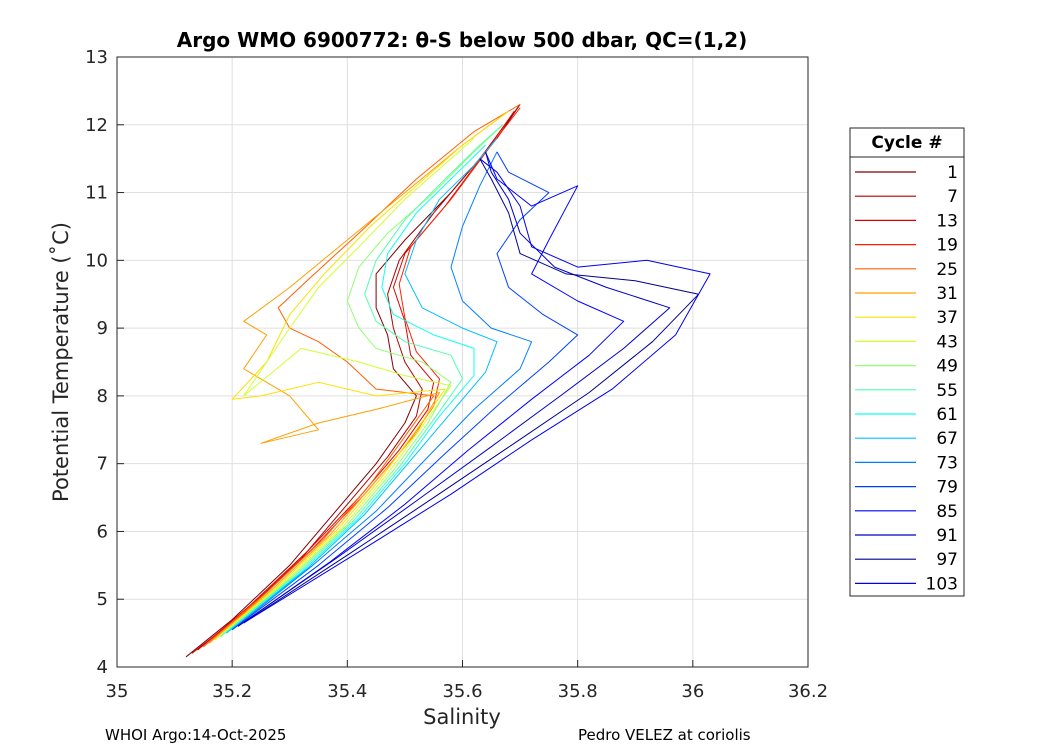 The image size is (1050, 750). What do you see at coordinates (96, 193) in the screenshot?
I see `y-tick-label: 11` at bounding box center [96, 193].